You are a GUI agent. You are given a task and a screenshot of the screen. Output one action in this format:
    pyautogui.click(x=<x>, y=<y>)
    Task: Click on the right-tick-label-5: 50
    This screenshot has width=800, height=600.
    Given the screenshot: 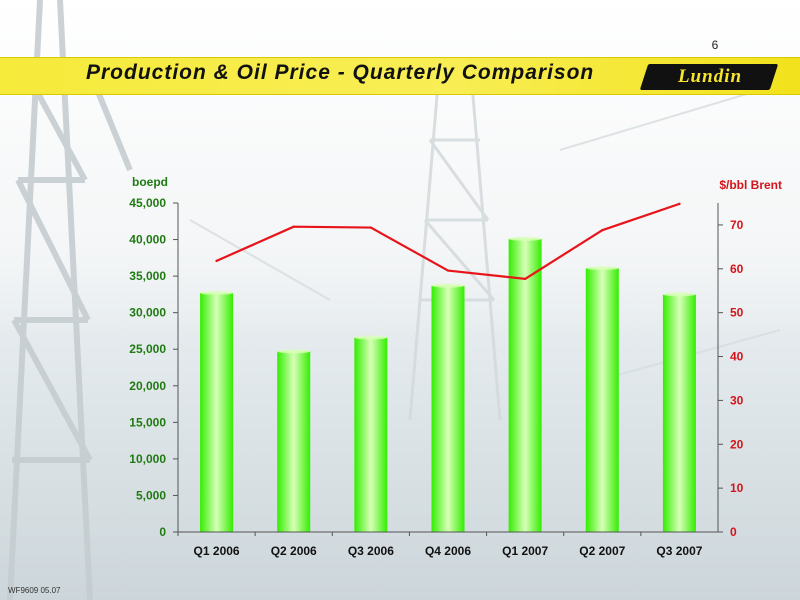 What is the action you would take?
    pyautogui.click(x=737, y=313)
    